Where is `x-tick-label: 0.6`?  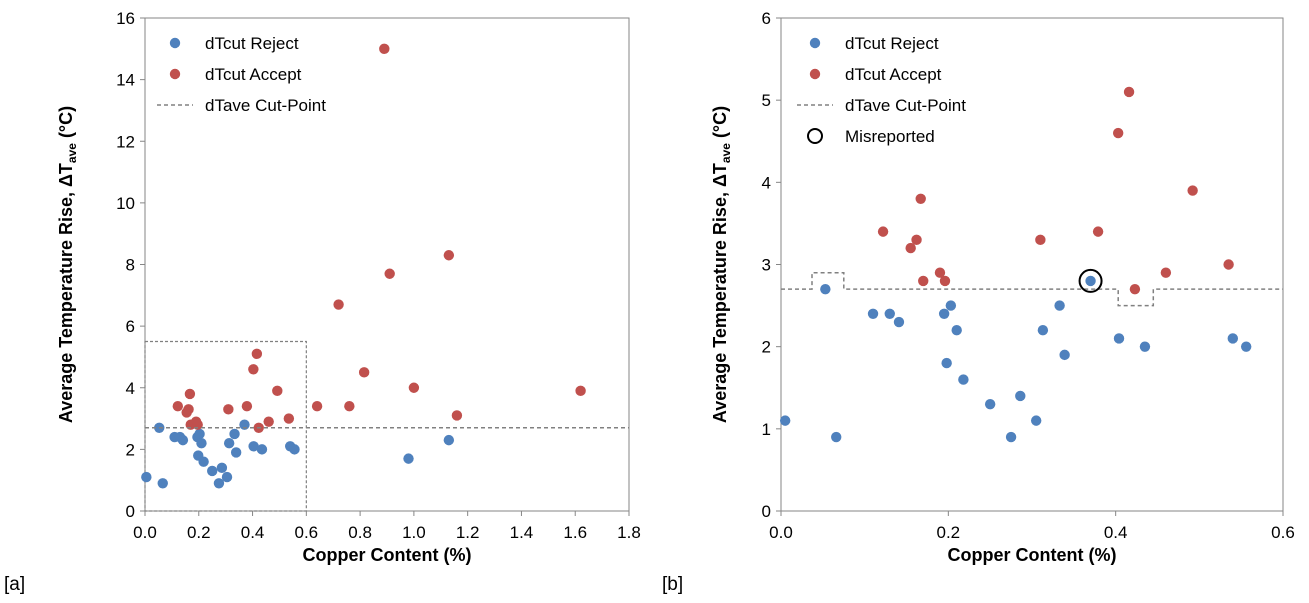 x-tick-label: 0.6 is located at coordinates (307, 532).